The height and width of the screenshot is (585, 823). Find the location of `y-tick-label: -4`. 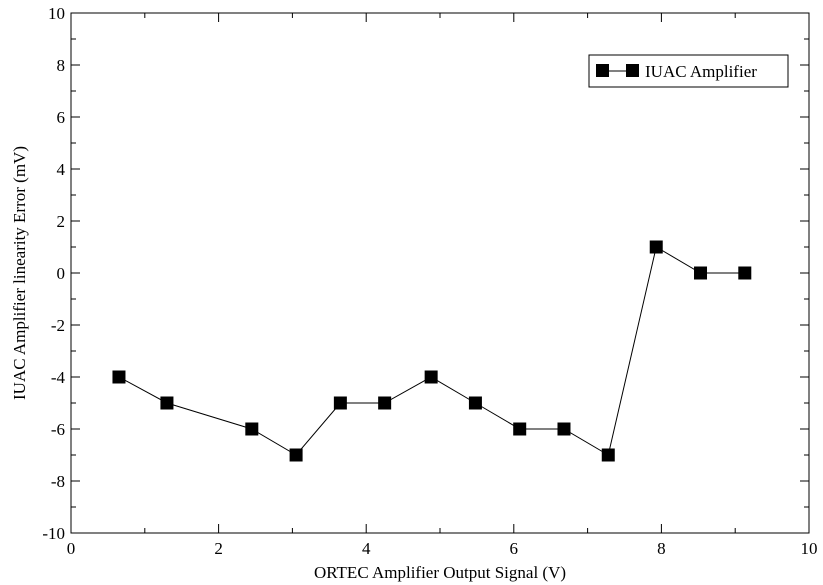

y-tick-label: -4 is located at coordinates (58, 377).